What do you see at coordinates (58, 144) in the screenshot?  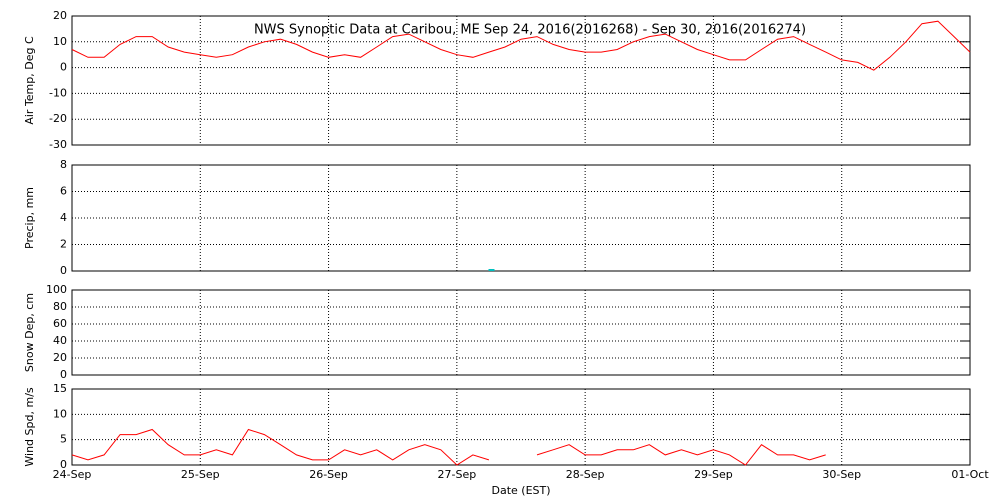 I see `y-tick-label: -30` at bounding box center [58, 144].